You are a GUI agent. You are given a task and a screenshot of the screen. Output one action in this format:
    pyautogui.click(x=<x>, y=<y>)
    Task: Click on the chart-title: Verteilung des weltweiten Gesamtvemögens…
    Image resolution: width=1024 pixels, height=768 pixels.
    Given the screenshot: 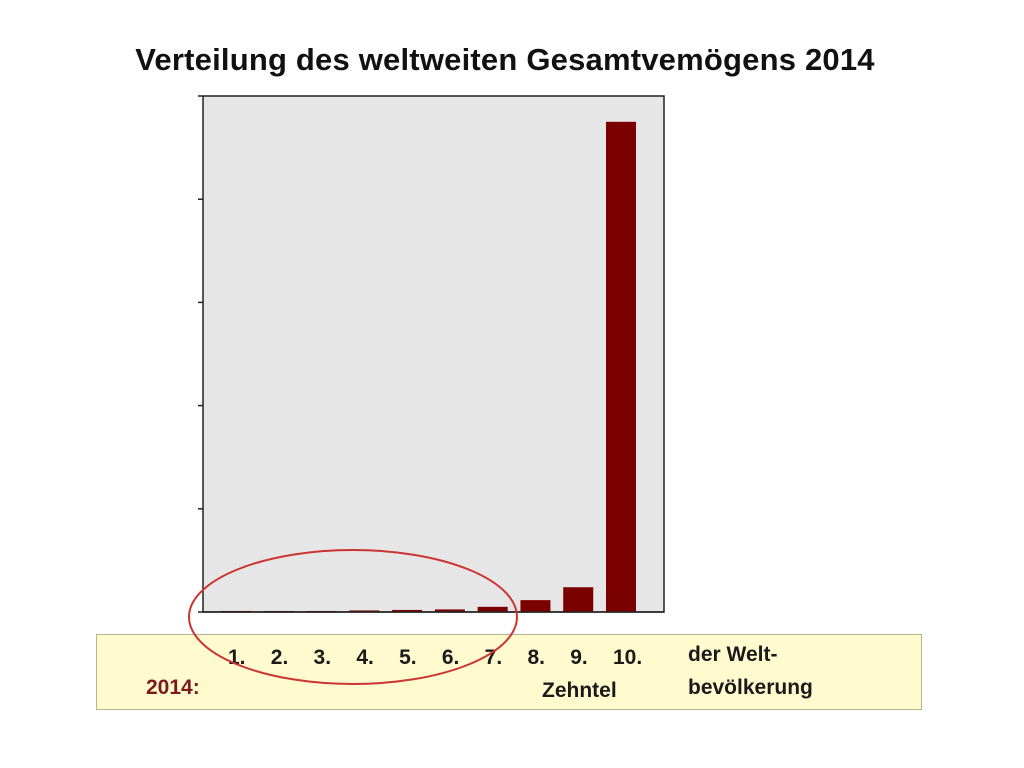 What is the action you would take?
    pyautogui.click(x=505, y=59)
    